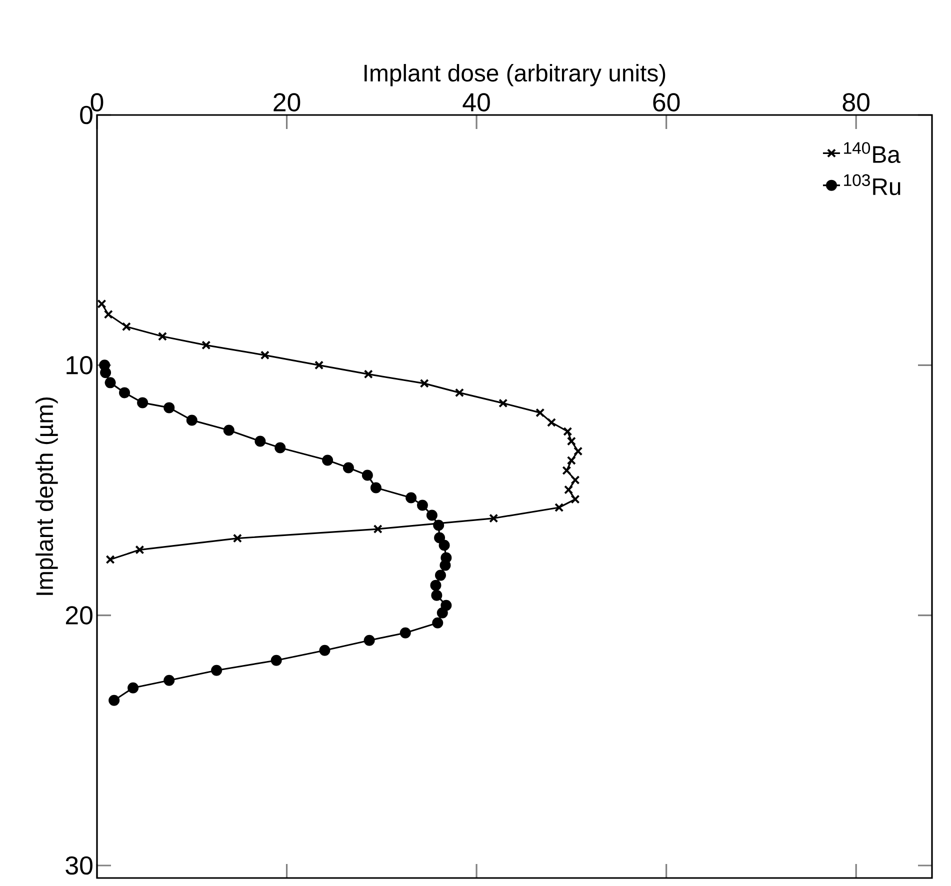 The image size is (951, 886). I want to click on y-axis-title: Implant depth (µm), so click(47, 496).